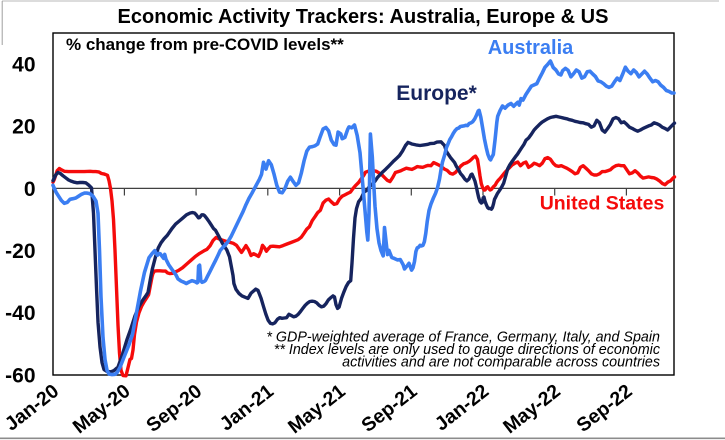  I want to click on svg-text: -60, so click(20, 375).